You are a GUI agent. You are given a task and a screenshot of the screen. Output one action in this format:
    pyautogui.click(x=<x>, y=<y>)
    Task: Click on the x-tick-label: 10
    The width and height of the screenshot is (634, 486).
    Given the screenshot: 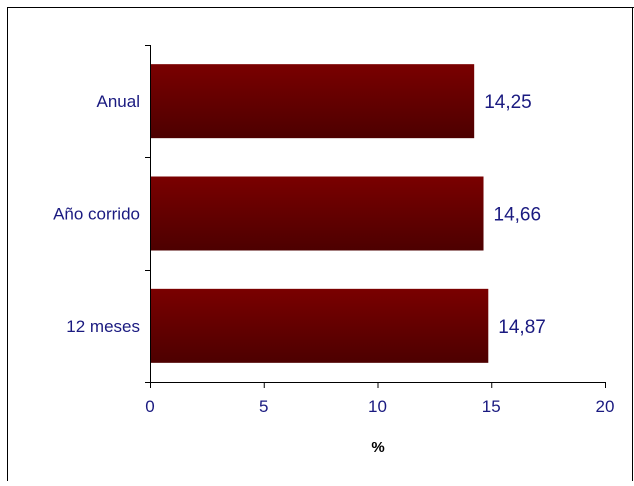 What is the action you would take?
    pyautogui.click(x=377, y=406)
    